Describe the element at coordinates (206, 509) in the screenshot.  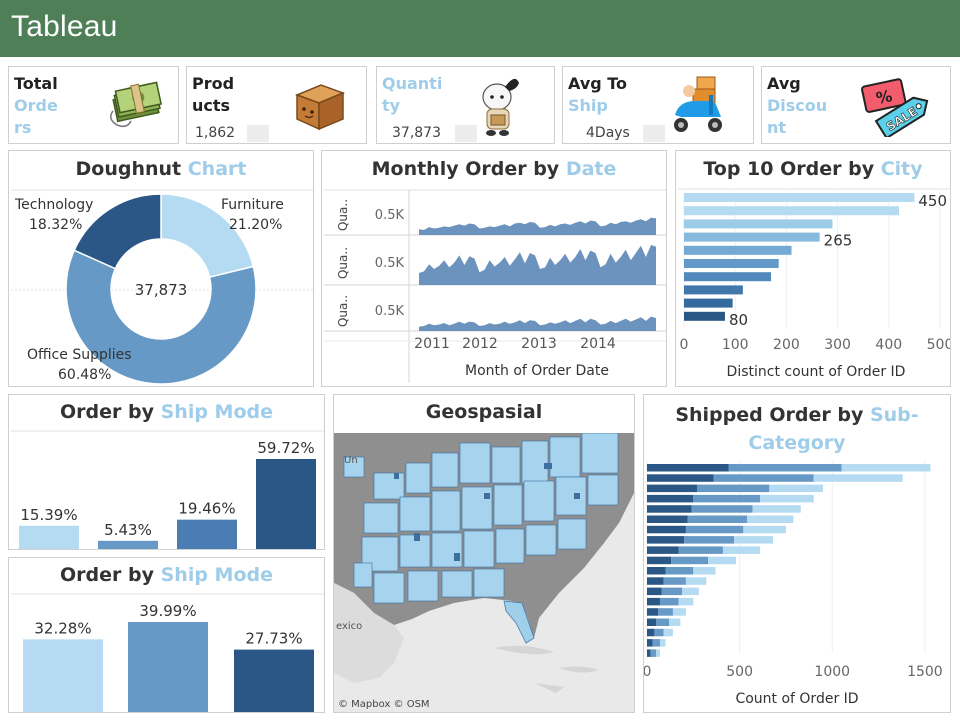
I see `bar-value-label: 19.46%` at that location.